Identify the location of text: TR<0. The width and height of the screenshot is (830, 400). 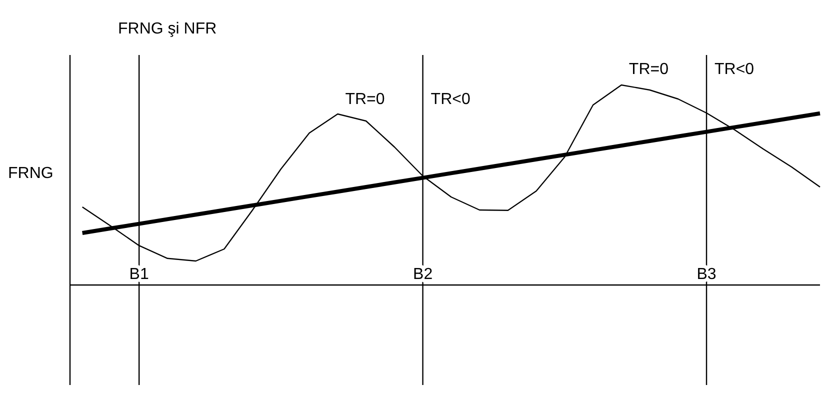
(734, 69).